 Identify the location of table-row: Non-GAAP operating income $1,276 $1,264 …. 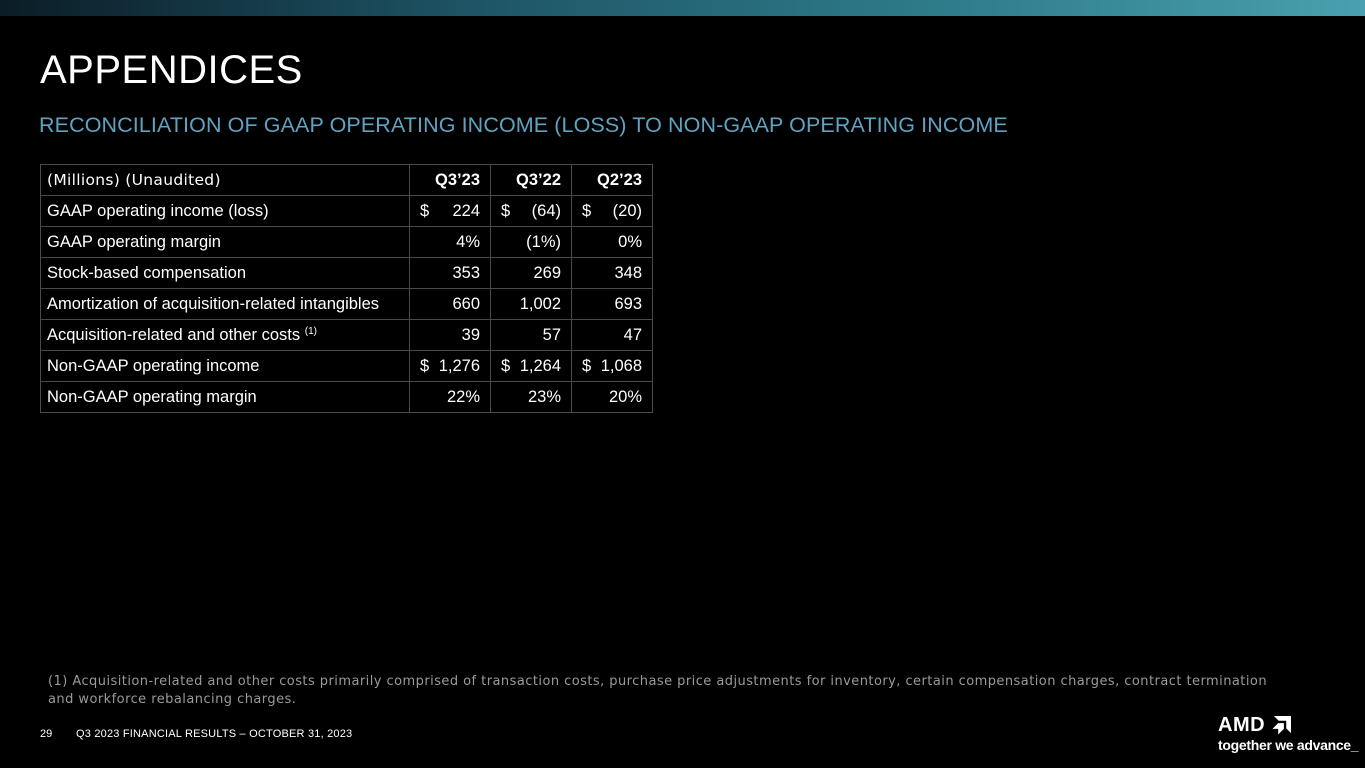
(346, 366).